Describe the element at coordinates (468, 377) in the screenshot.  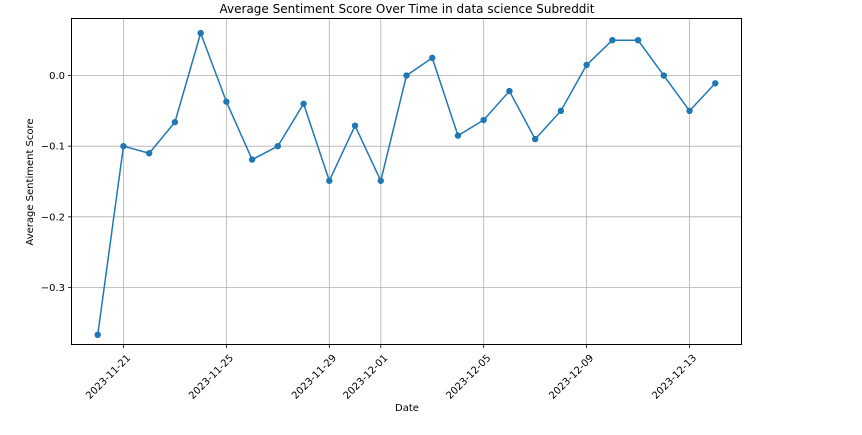
I see `x-tick-label: 2023-12-05` at that location.